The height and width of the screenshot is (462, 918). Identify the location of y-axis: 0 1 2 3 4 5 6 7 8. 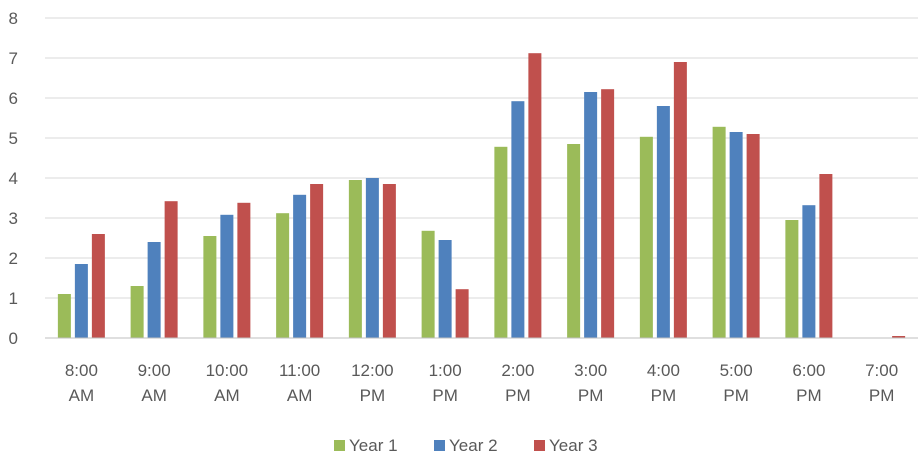
(13, 178).